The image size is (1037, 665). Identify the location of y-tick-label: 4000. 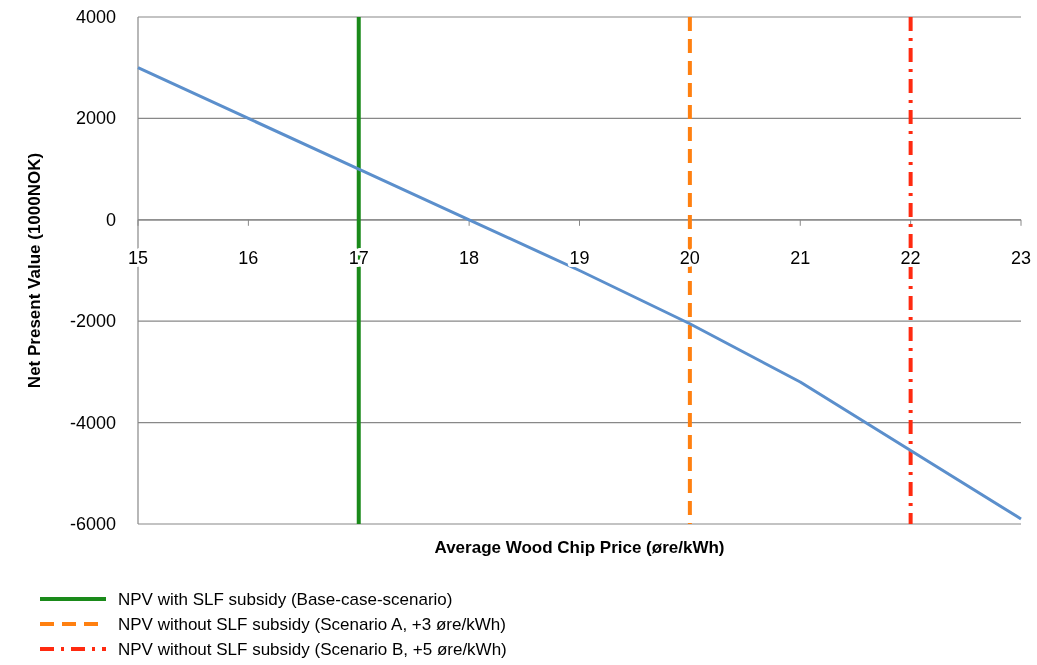
(95, 17).